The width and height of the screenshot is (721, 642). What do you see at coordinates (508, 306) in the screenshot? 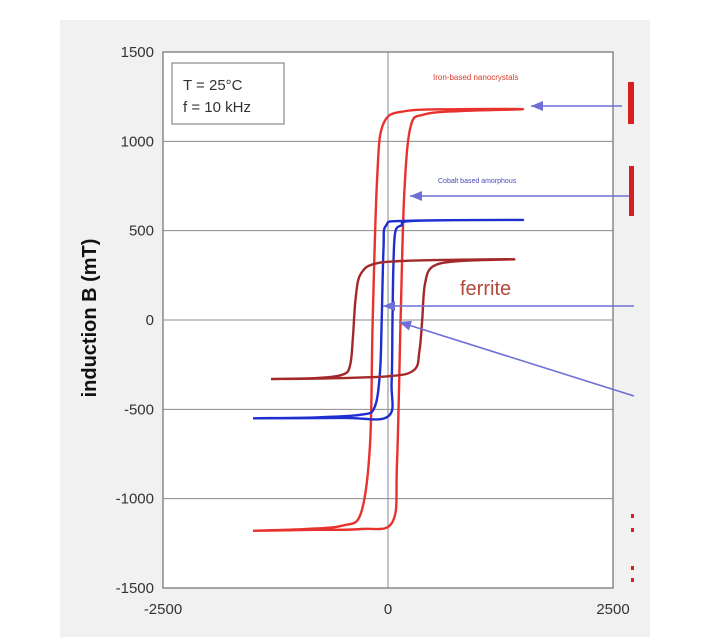
I see `arrow-ferrite` at bounding box center [508, 306].